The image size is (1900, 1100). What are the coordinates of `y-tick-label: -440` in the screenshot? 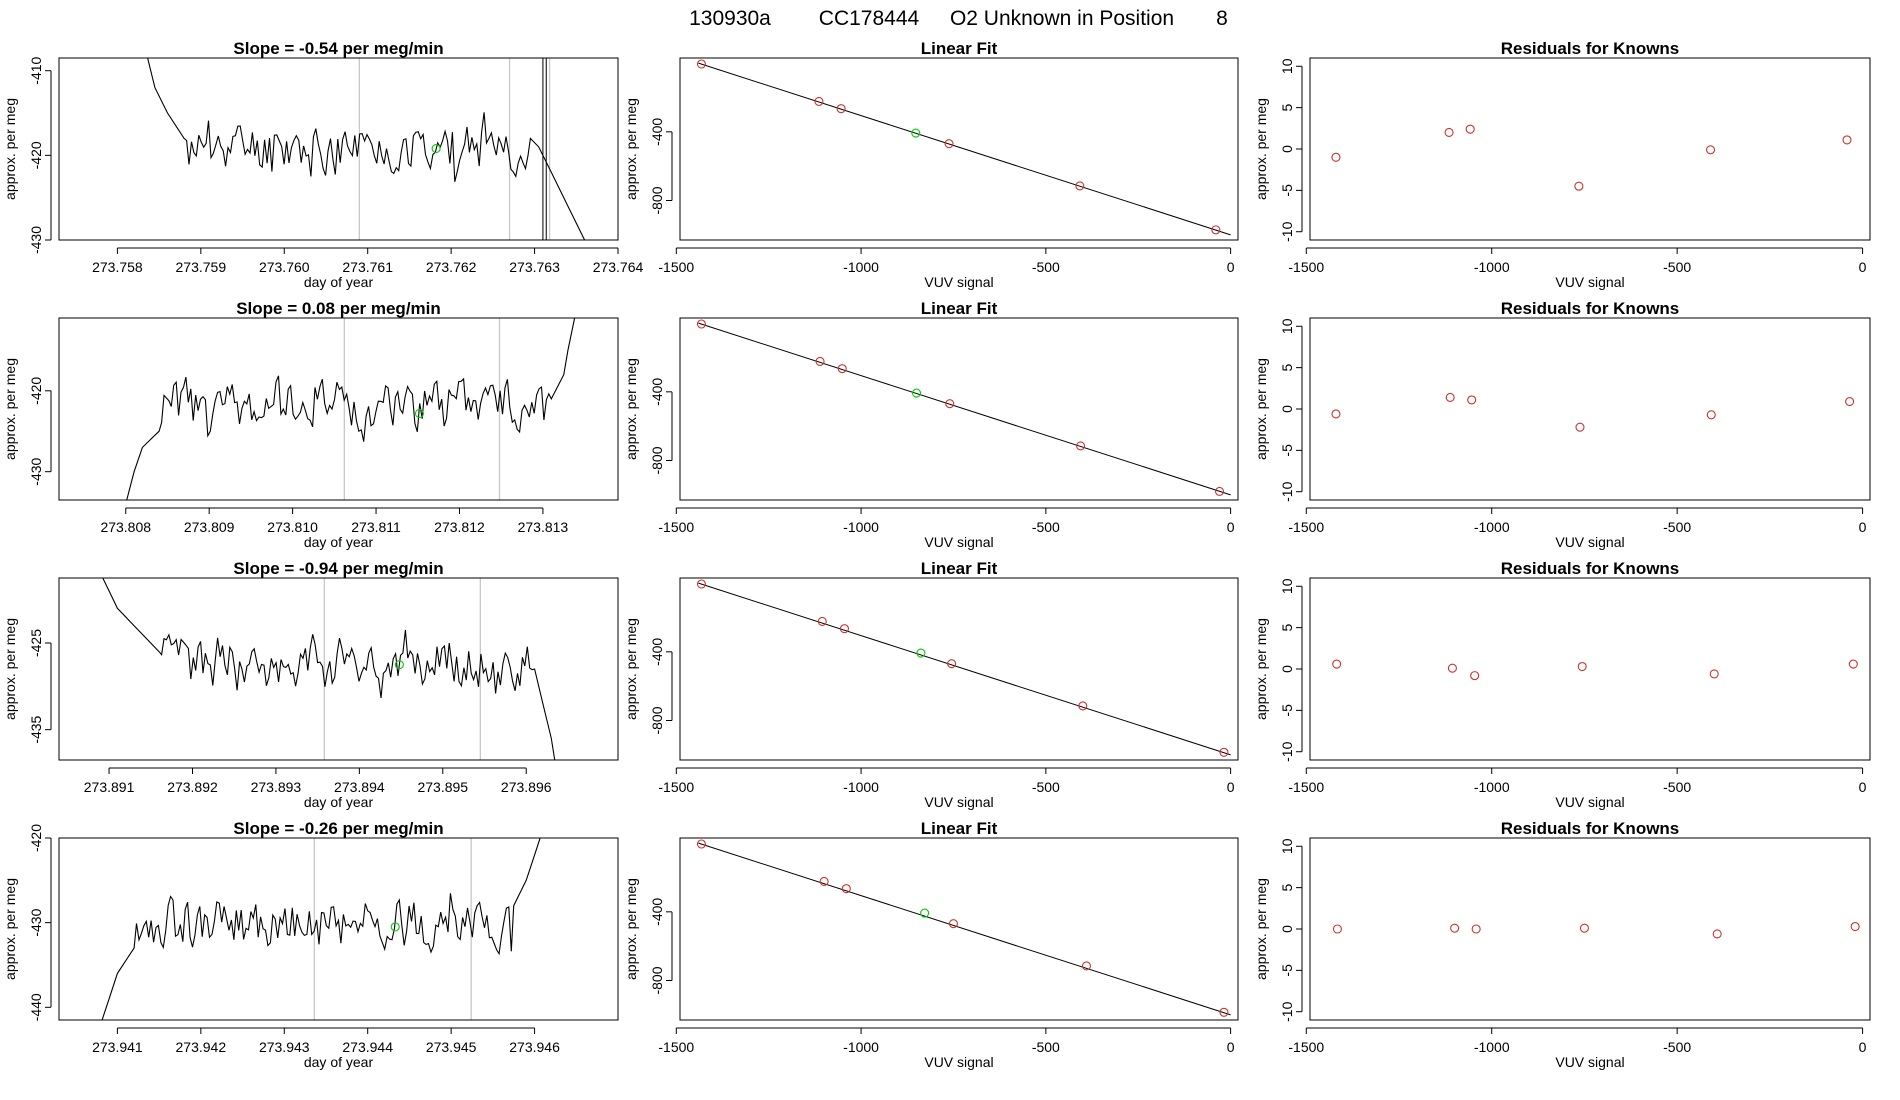 It's located at (36, 1007).